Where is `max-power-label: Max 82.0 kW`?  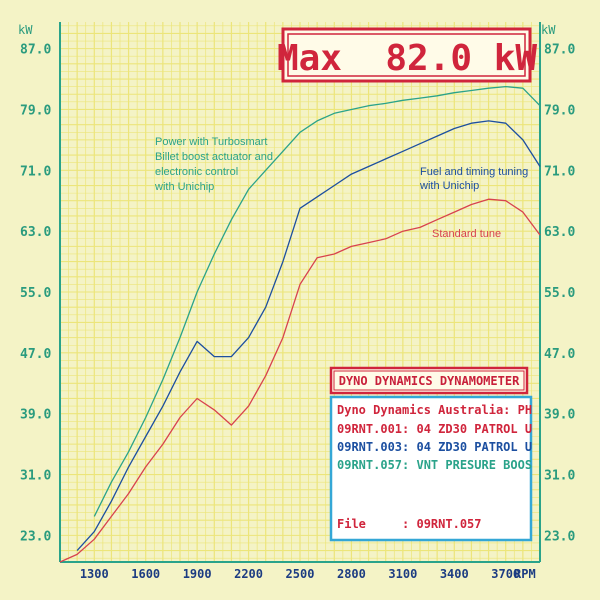
max-power-label: Max 82.0 kW is located at coordinates (407, 58).